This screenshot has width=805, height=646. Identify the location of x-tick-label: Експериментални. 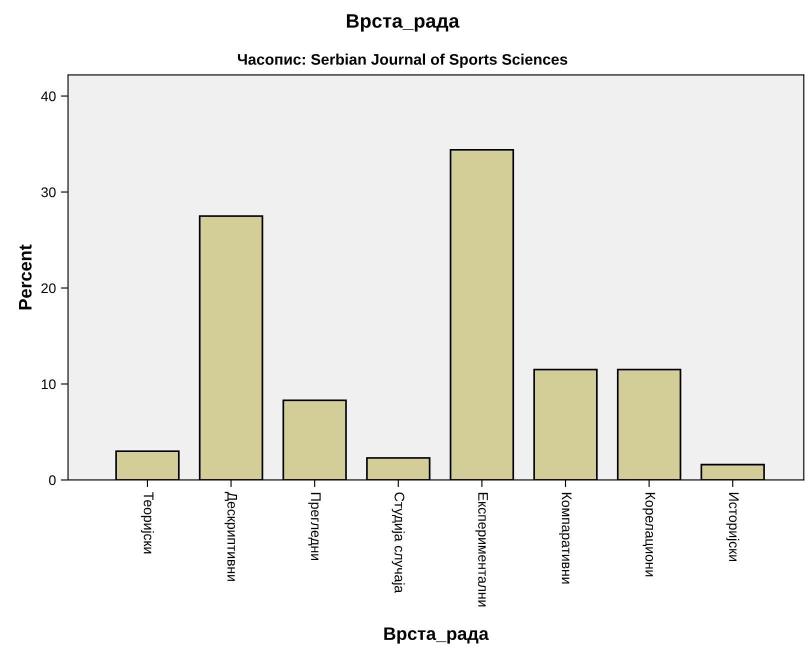
(481, 549).